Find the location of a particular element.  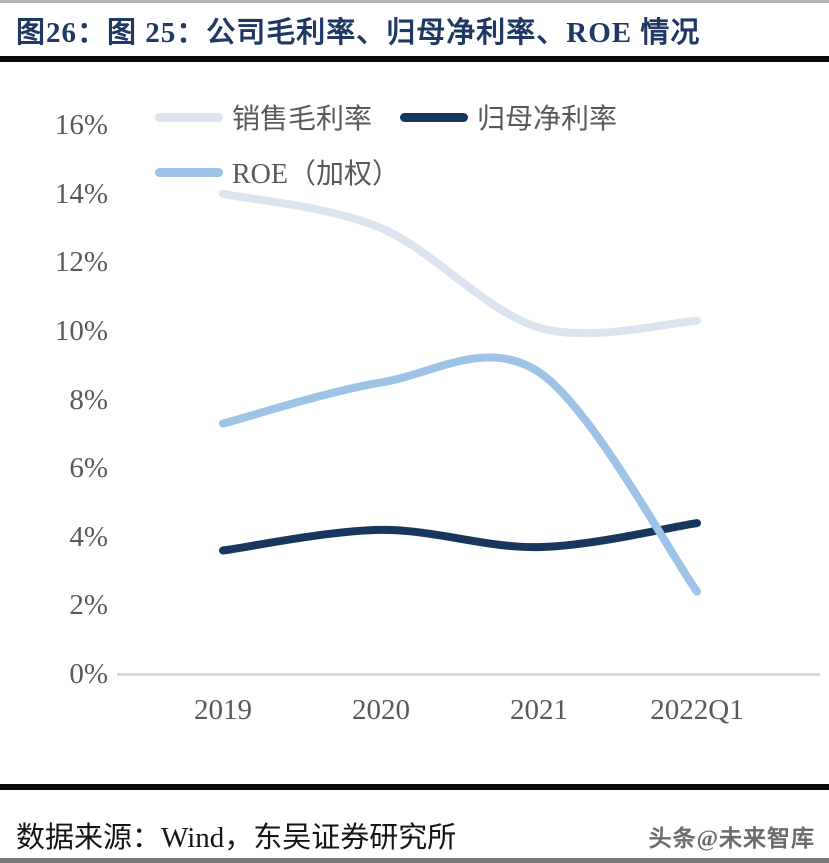

bottom-divider-rule is located at coordinates (414, 860).